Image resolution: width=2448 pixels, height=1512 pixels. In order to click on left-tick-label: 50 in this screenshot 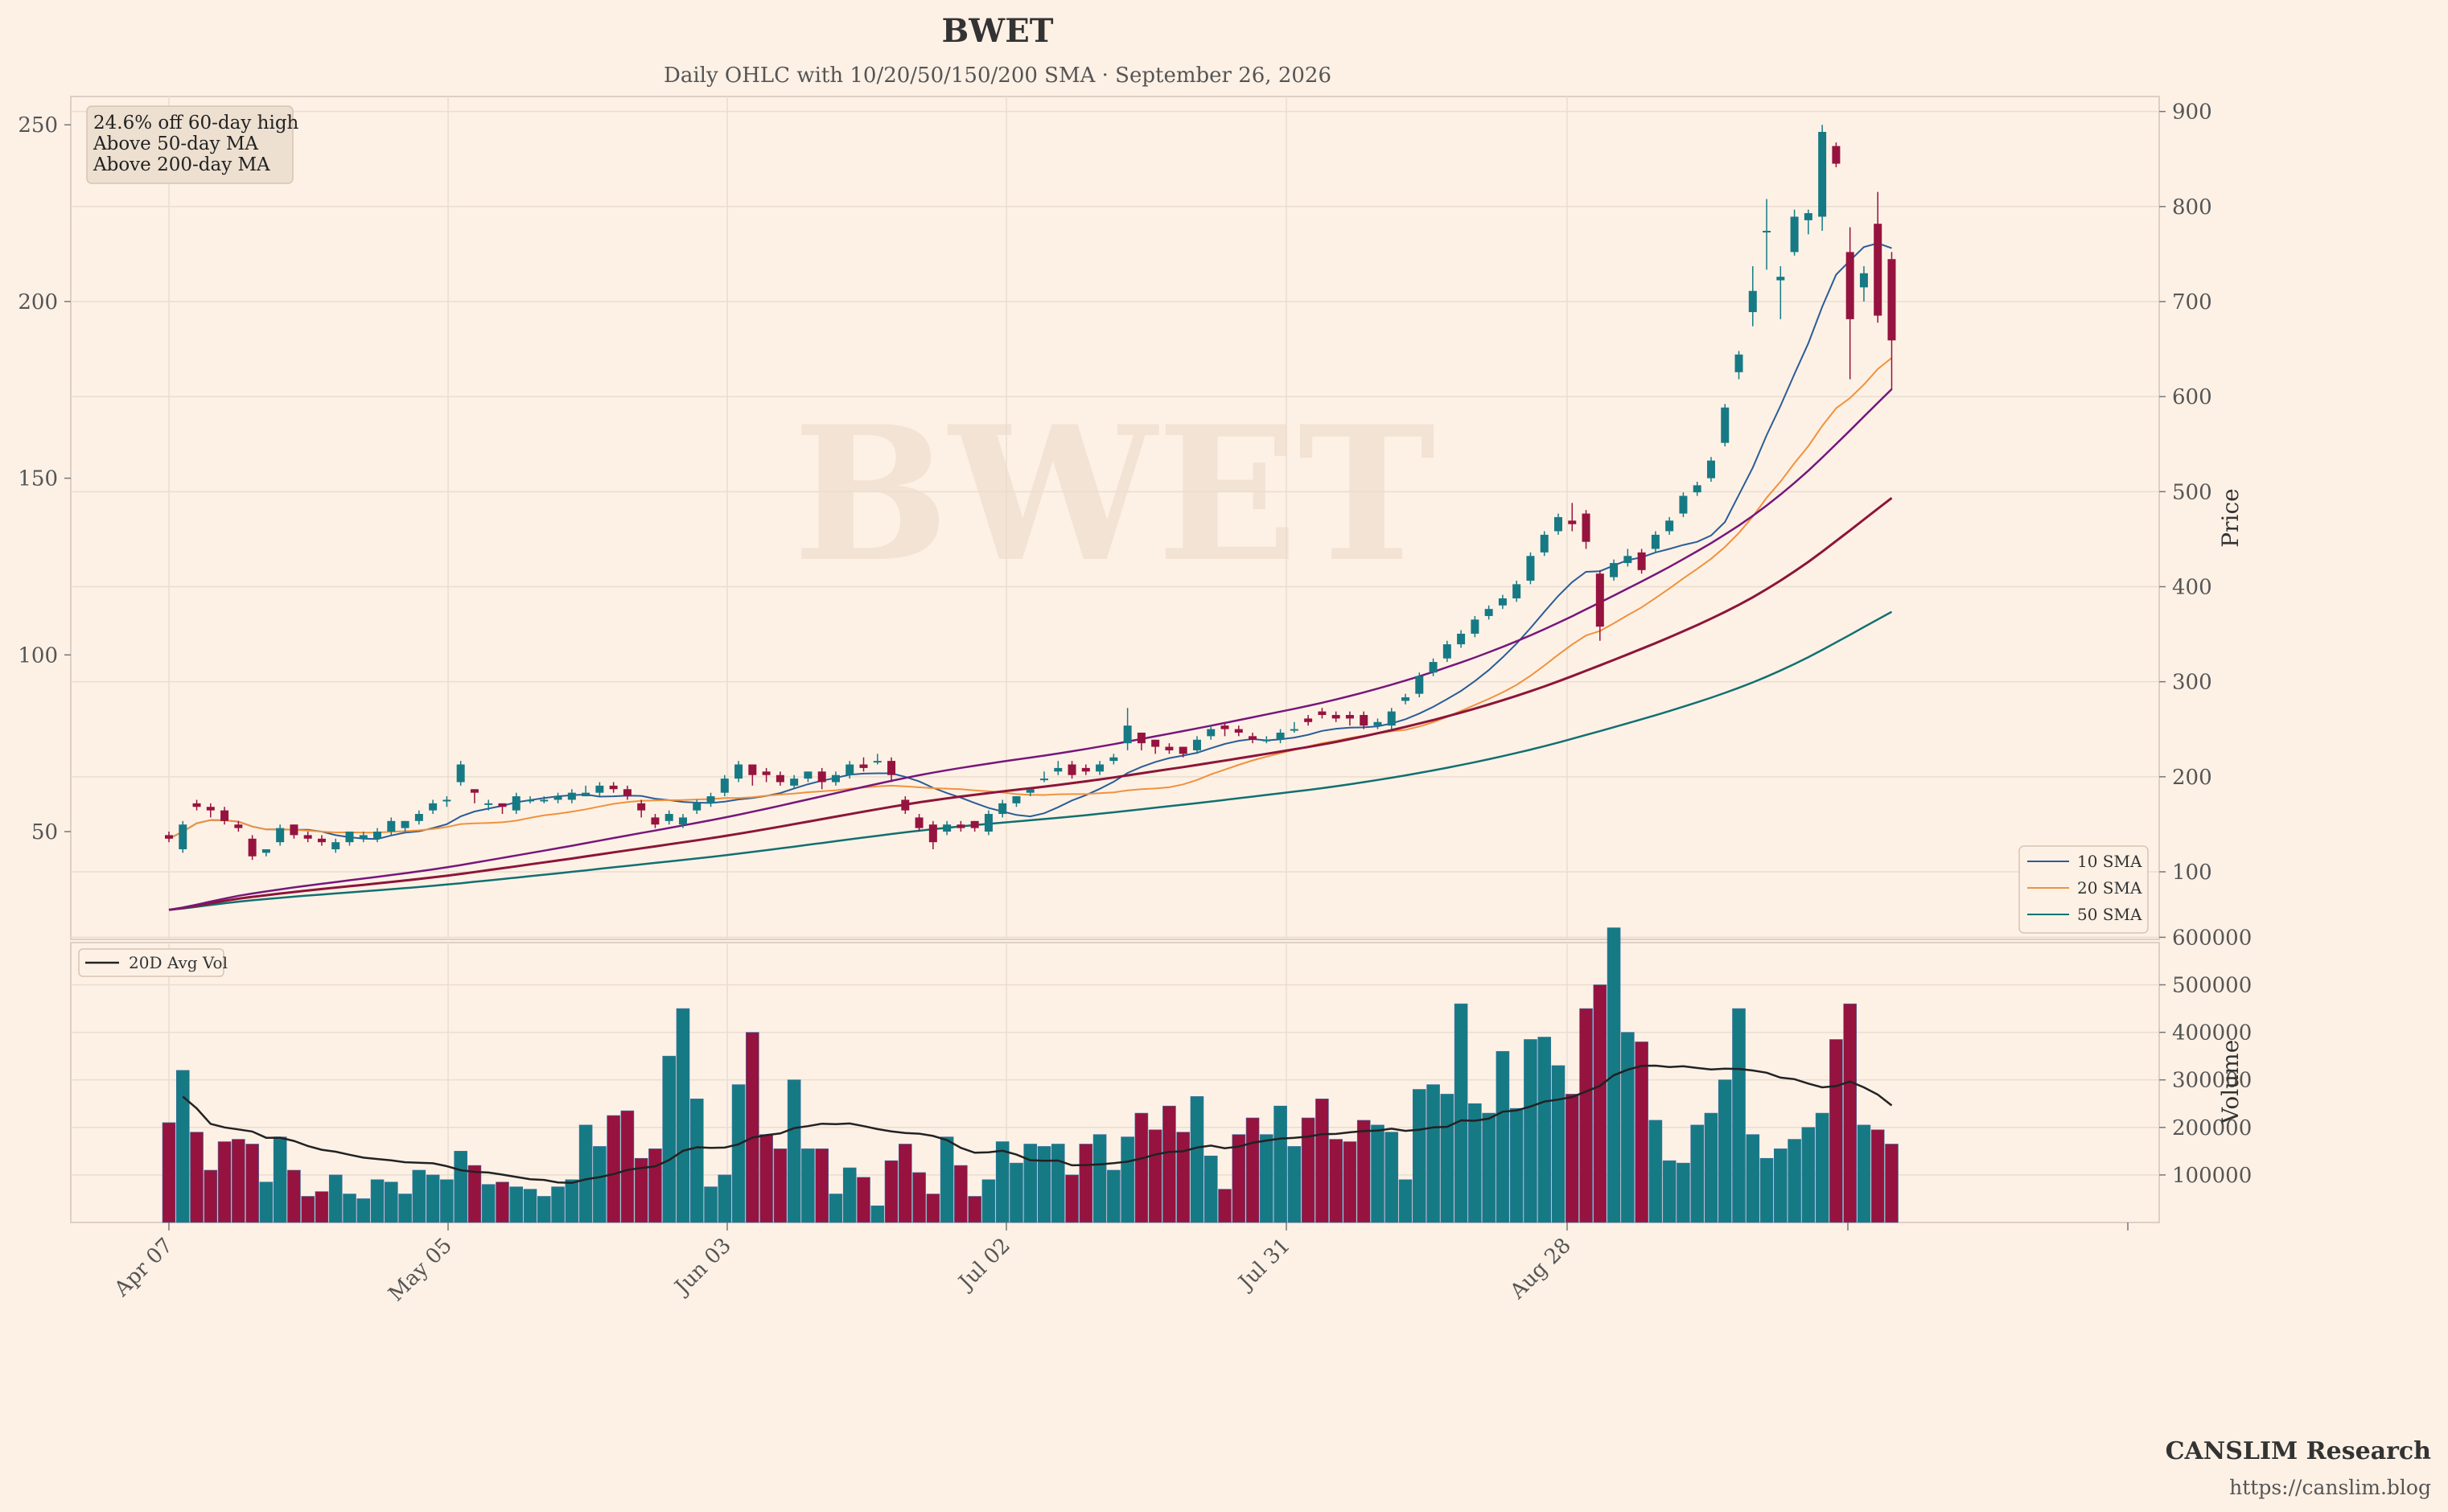, I will do `click(44, 832)`.